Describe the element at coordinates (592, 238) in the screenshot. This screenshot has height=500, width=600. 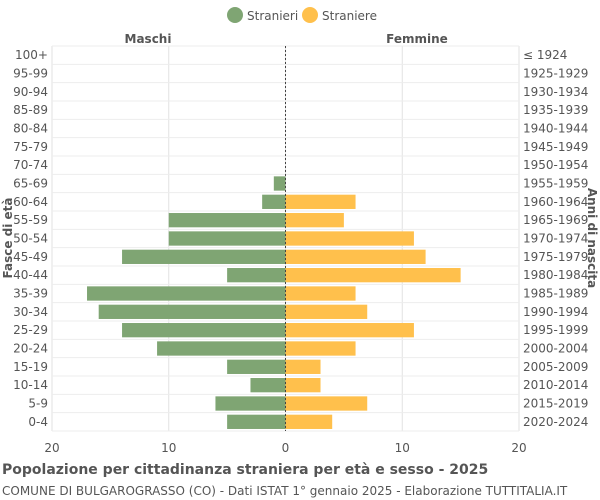
I see `right-axis-label: Anni di nascita` at that location.